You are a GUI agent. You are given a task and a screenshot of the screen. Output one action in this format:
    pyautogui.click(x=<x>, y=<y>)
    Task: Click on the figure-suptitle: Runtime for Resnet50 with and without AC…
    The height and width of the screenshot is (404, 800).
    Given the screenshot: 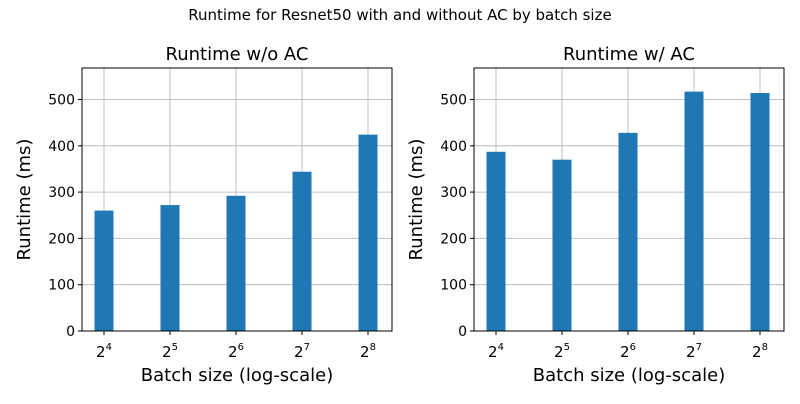 What is the action you would take?
    pyautogui.click(x=399, y=15)
    